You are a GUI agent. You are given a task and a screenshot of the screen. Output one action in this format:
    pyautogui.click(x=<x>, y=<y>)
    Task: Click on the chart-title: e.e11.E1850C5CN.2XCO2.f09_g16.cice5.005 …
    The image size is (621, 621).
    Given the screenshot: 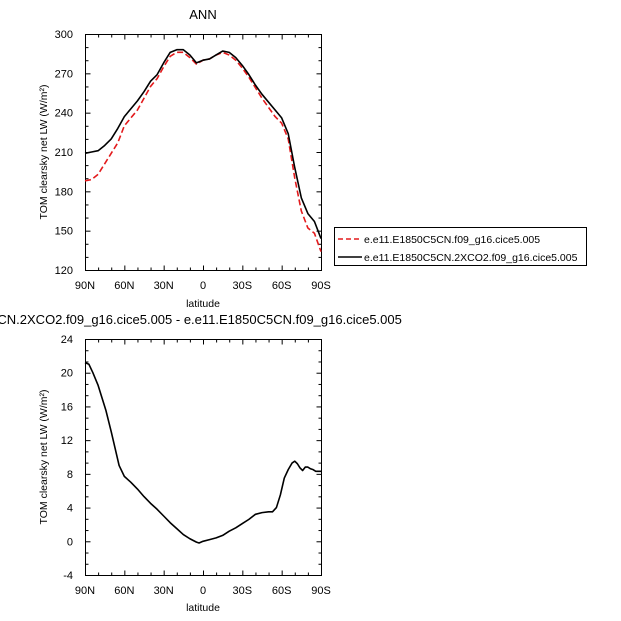 What is the action you would take?
    pyautogui.click(x=201, y=319)
    